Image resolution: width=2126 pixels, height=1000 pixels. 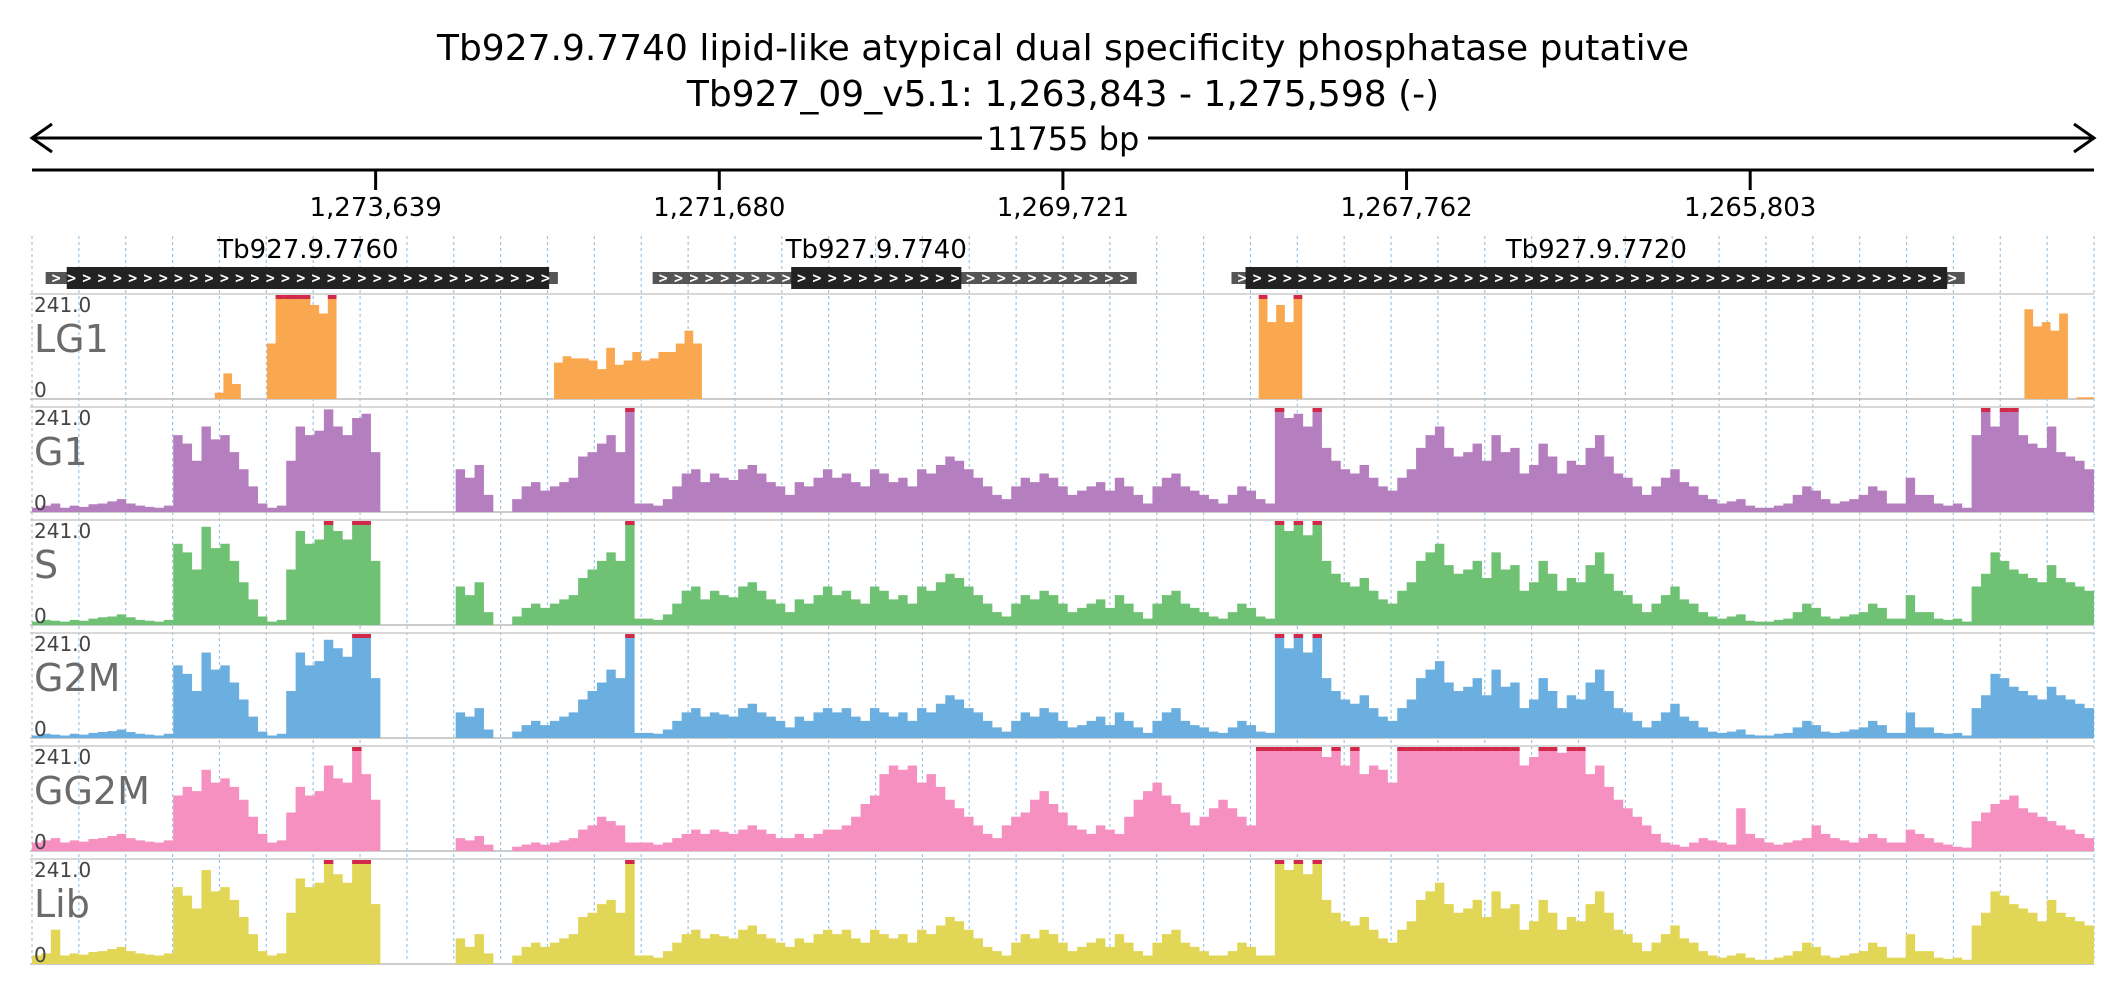 I want to click on track-name-label: GG2M, so click(x=92, y=791).